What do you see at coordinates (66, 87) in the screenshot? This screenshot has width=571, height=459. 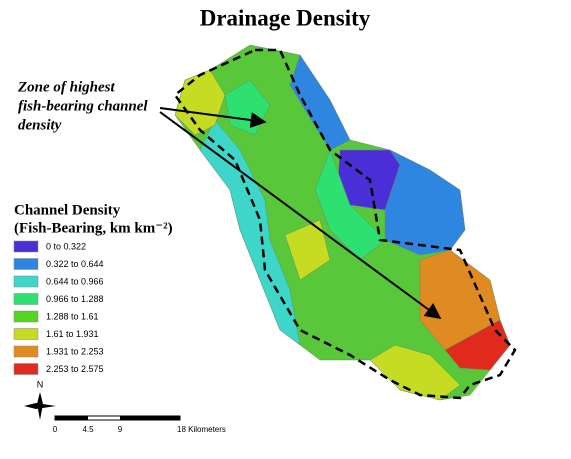 I see `annotation-text: Zone of highest` at bounding box center [66, 87].